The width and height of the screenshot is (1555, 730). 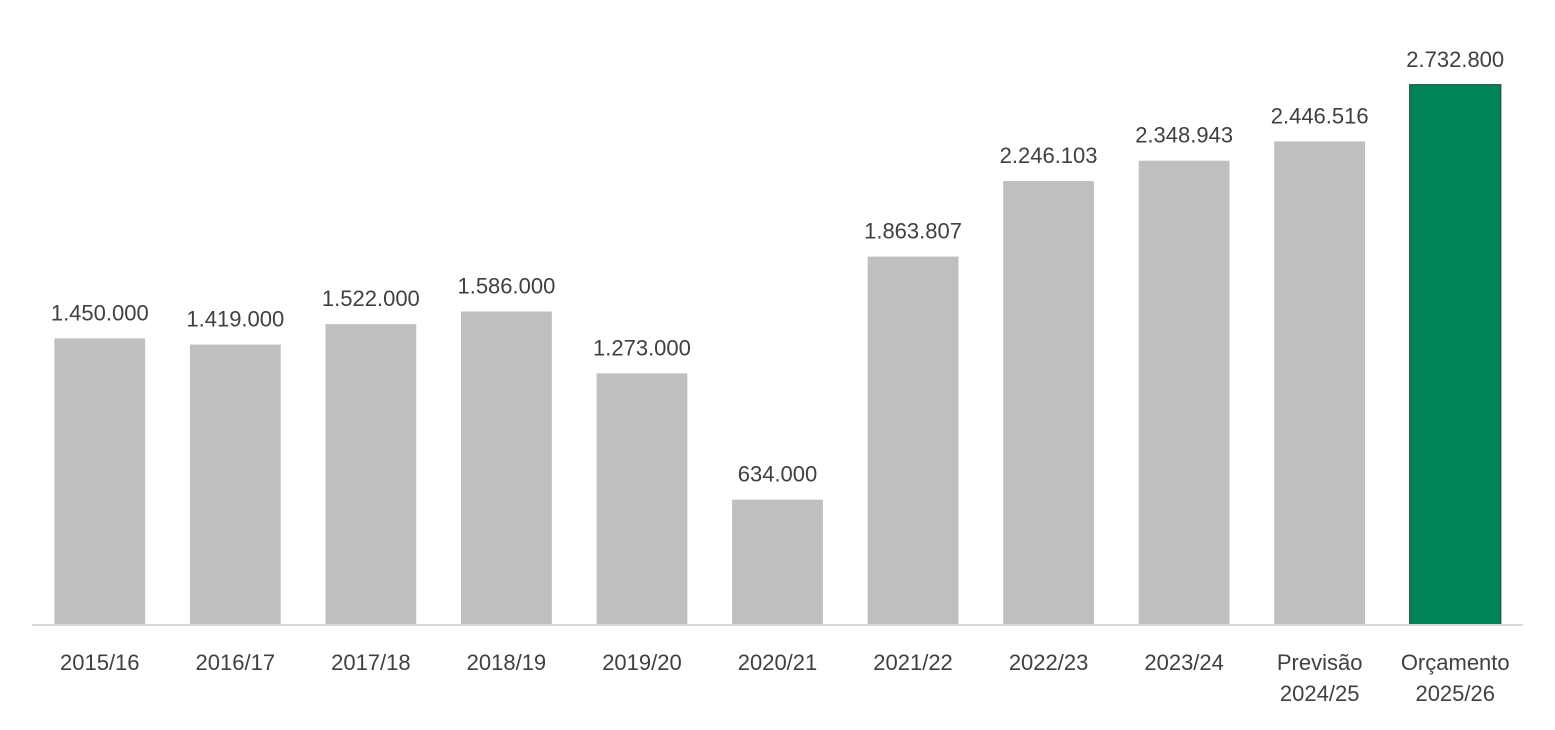 I want to click on value-label: 1.419.000, so click(x=235, y=319).